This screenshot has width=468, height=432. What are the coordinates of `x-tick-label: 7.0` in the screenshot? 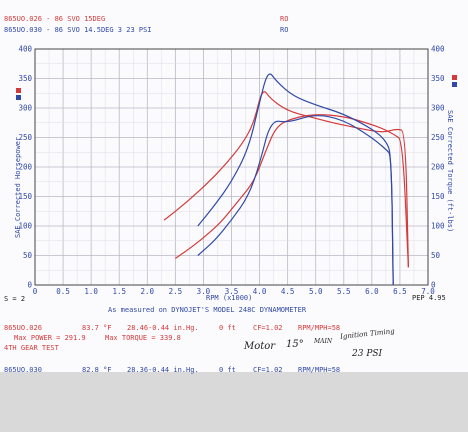 It's located at (428, 291).